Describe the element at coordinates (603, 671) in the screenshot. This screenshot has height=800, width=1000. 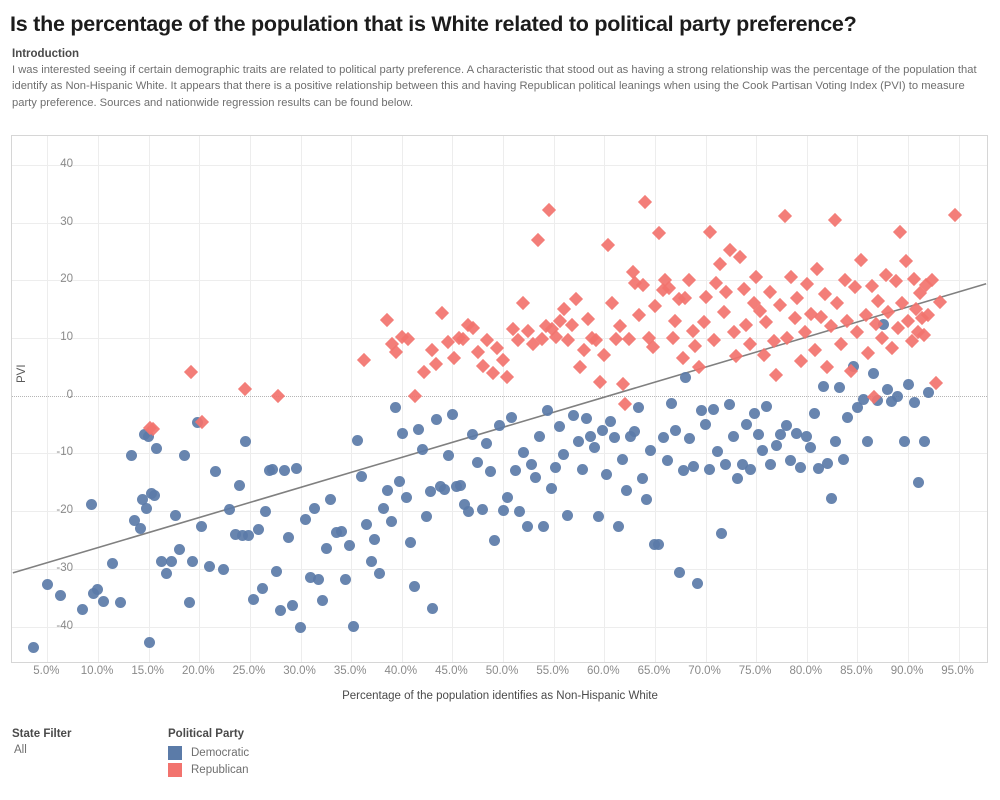
I see `x-axis-tick: 60.0%` at that location.